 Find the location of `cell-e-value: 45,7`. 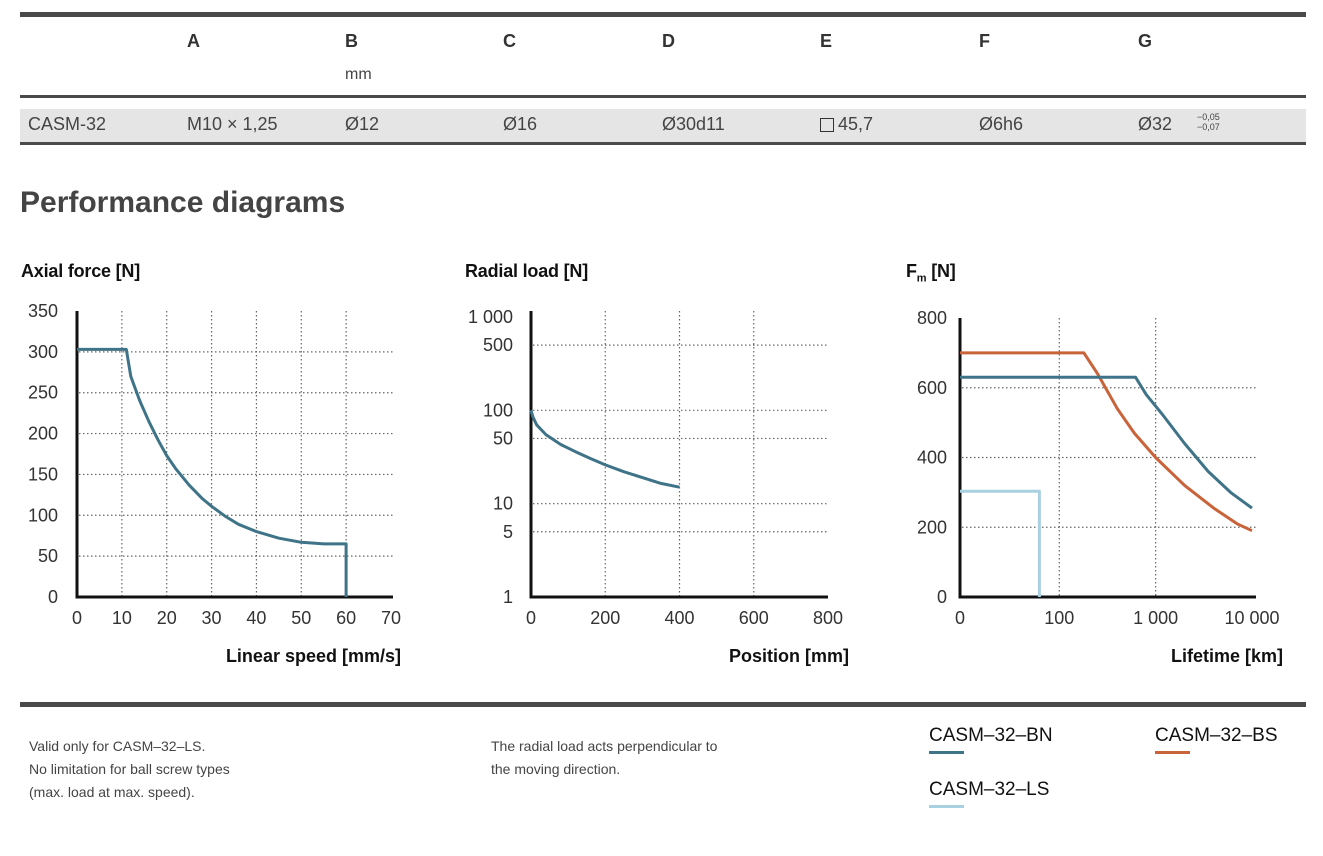

cell-e-value: 45,7 is located at coordinates (856, 124).